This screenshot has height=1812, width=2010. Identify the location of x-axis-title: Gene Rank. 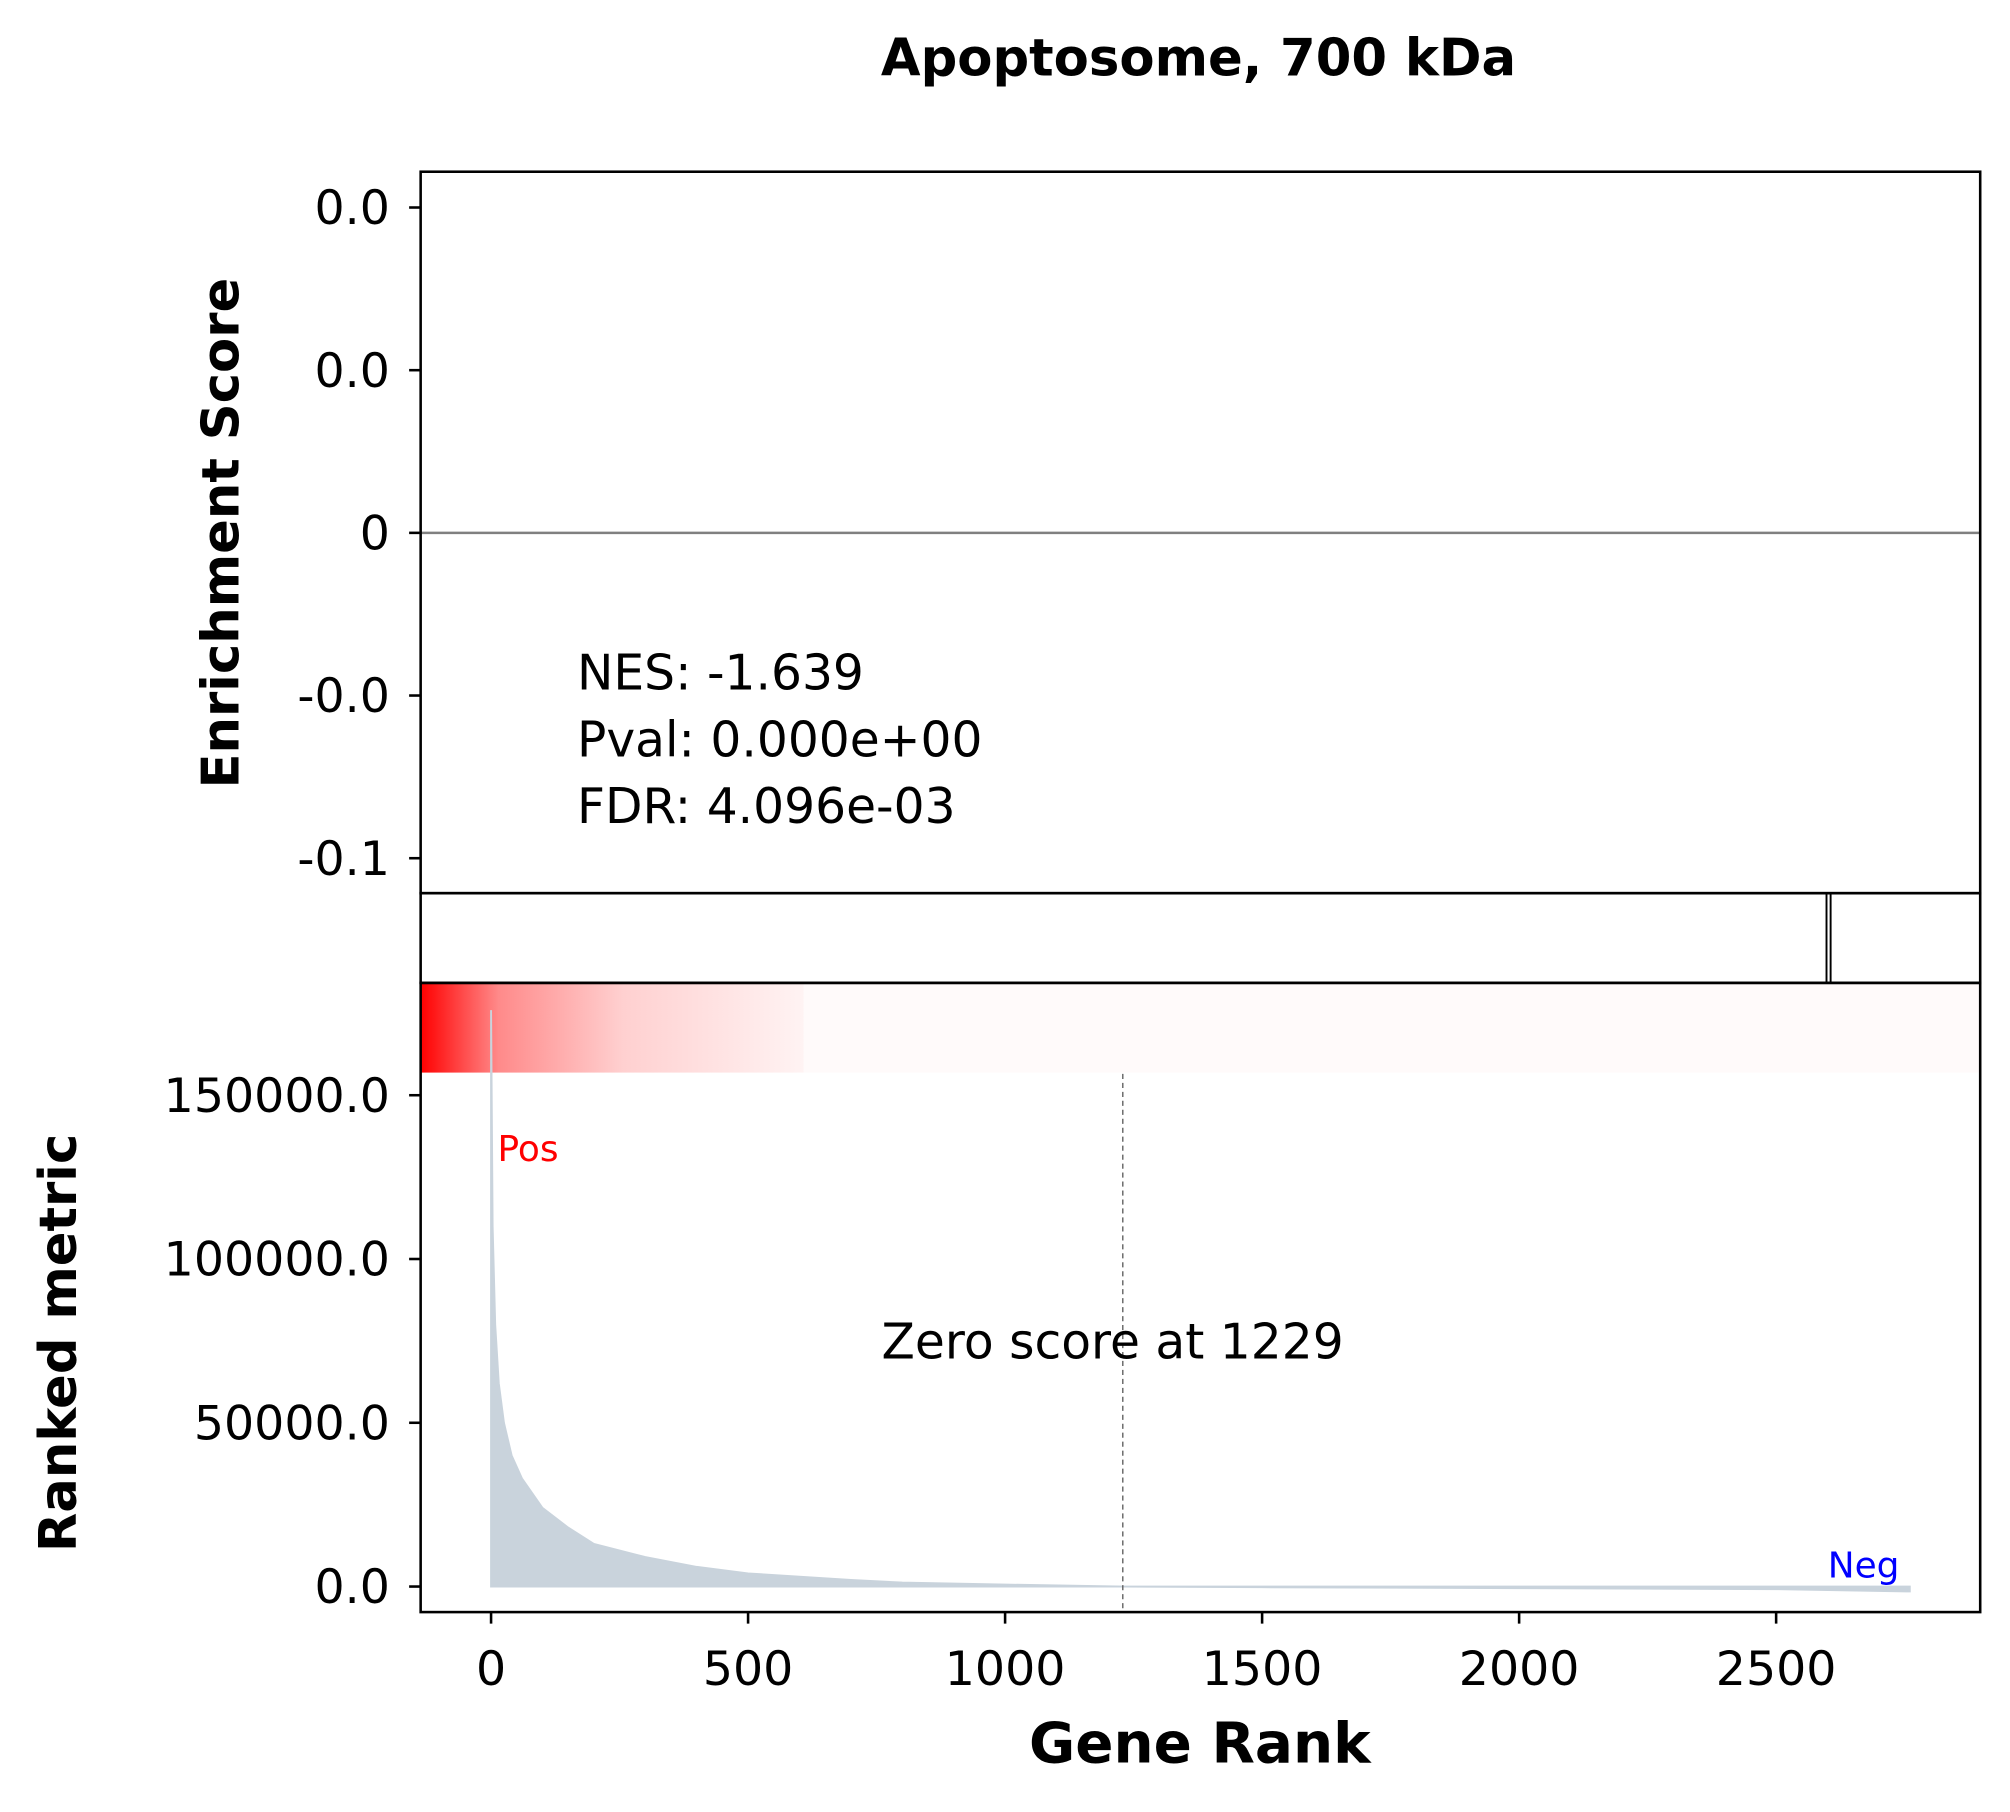
(1200, 1743).